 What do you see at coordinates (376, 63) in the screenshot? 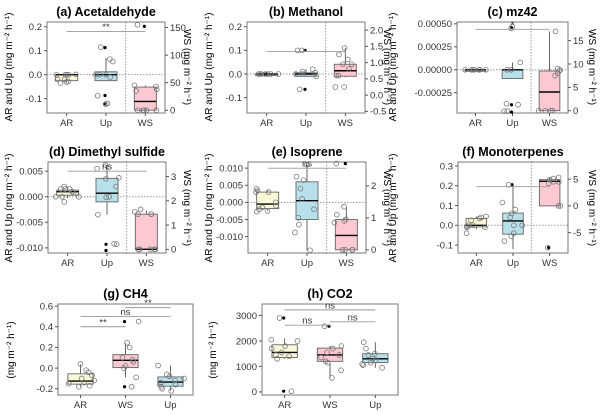
I see `right-y-tick-label: 1.0` at bounding box center [376, 63].